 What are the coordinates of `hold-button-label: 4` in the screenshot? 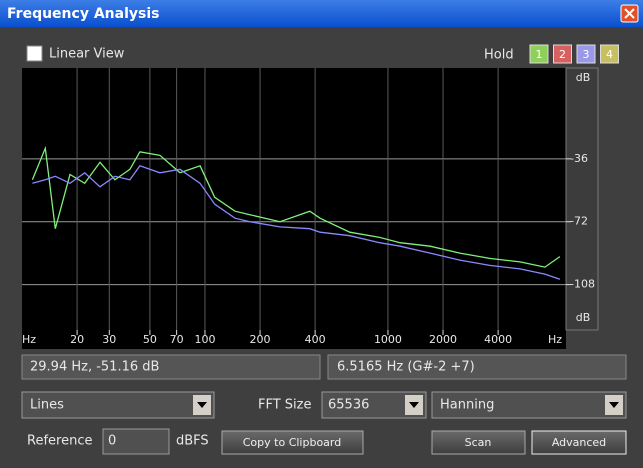 It's located at (609, 54).